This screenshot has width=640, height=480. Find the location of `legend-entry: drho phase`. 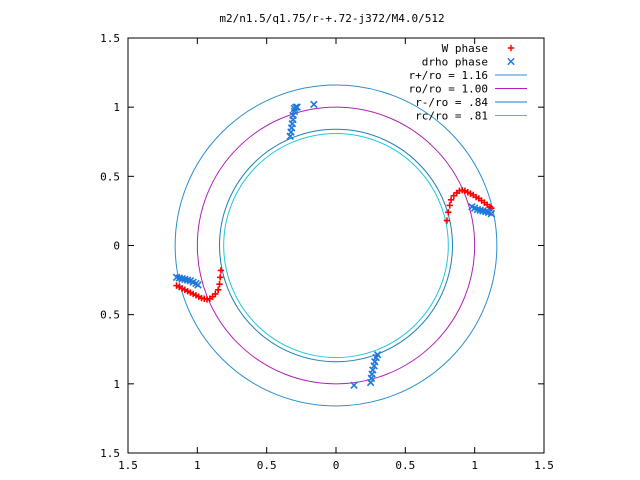

legend-entry: drho phase is located at coordinates (468, 62).